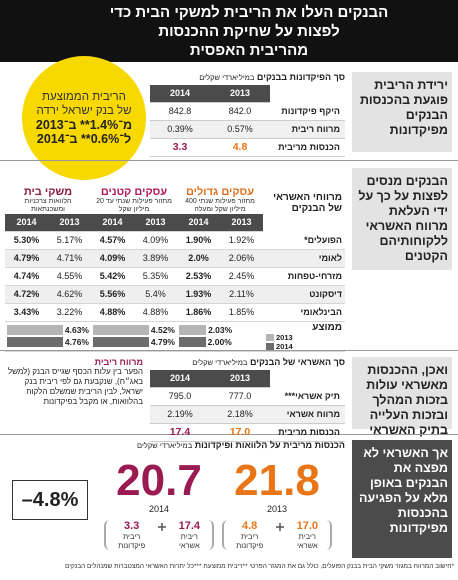 This screenshot has width=458, height=580. Describe the element at coordinates (284, 346) in the screenshot. I see `legend-label: 2014` at that location.